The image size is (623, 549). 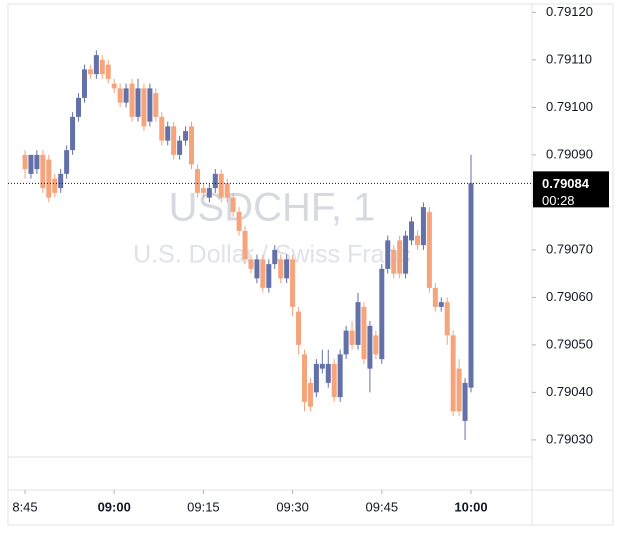 What do you see at coordinates (470, 506) in the screenshot?
I see `x-tick-label: 10:00` at bounding box center [470, 506].